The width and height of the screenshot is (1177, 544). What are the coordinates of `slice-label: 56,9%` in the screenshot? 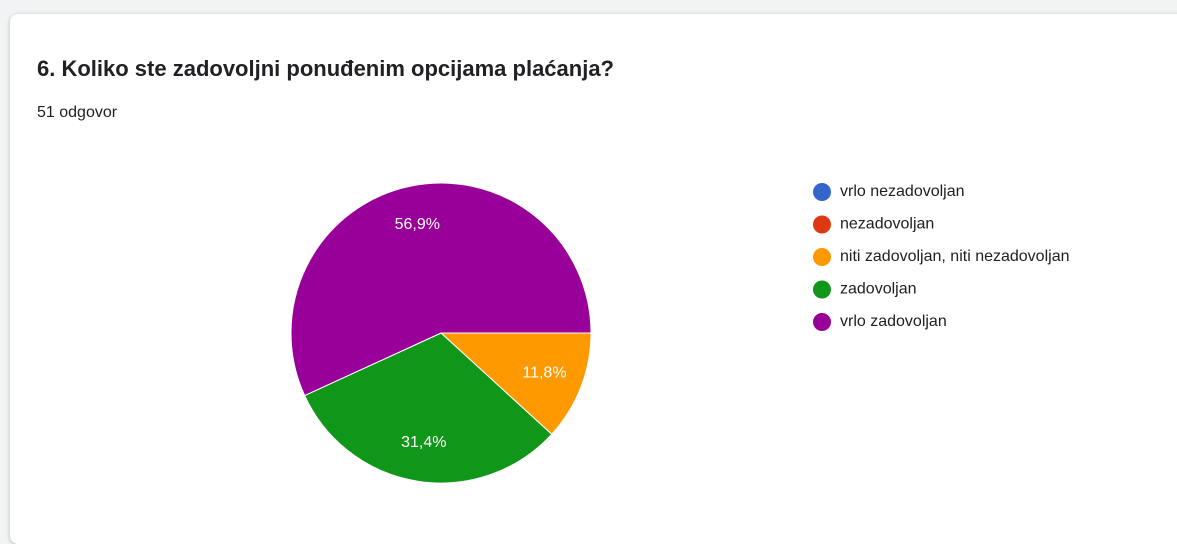 It's located at (417, 224).